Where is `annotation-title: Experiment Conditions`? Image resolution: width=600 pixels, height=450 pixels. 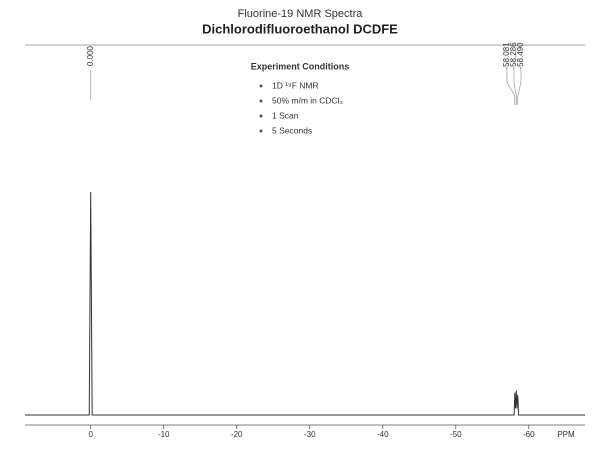
annotation-title: Experiment Conditions is located at coordinates (300, 66).